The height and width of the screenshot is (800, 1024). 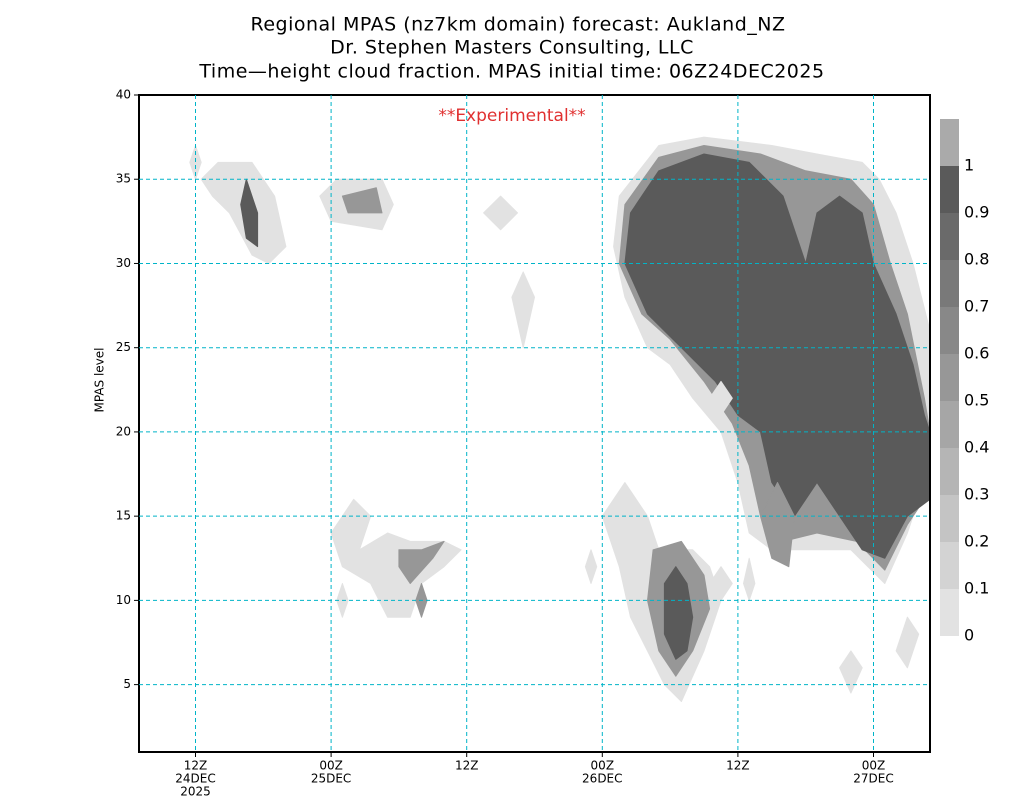 I want to click on y-tick-label: 35, so click(x=123, y=179).